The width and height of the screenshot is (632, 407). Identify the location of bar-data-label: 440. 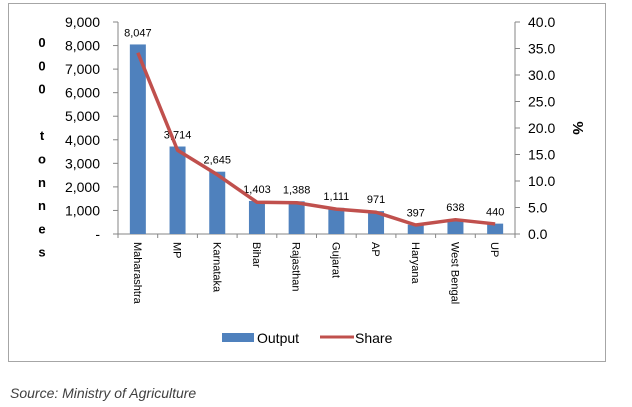
(495, 213).